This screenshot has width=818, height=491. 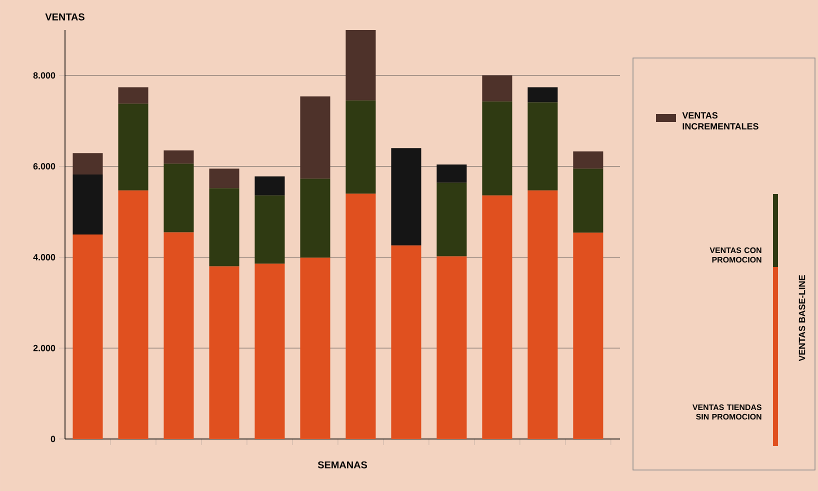 What do you see at coordinates (44, 166) in the screenshot?
I see `y-tick-label: 6.000` at bounding box center [44, 166].